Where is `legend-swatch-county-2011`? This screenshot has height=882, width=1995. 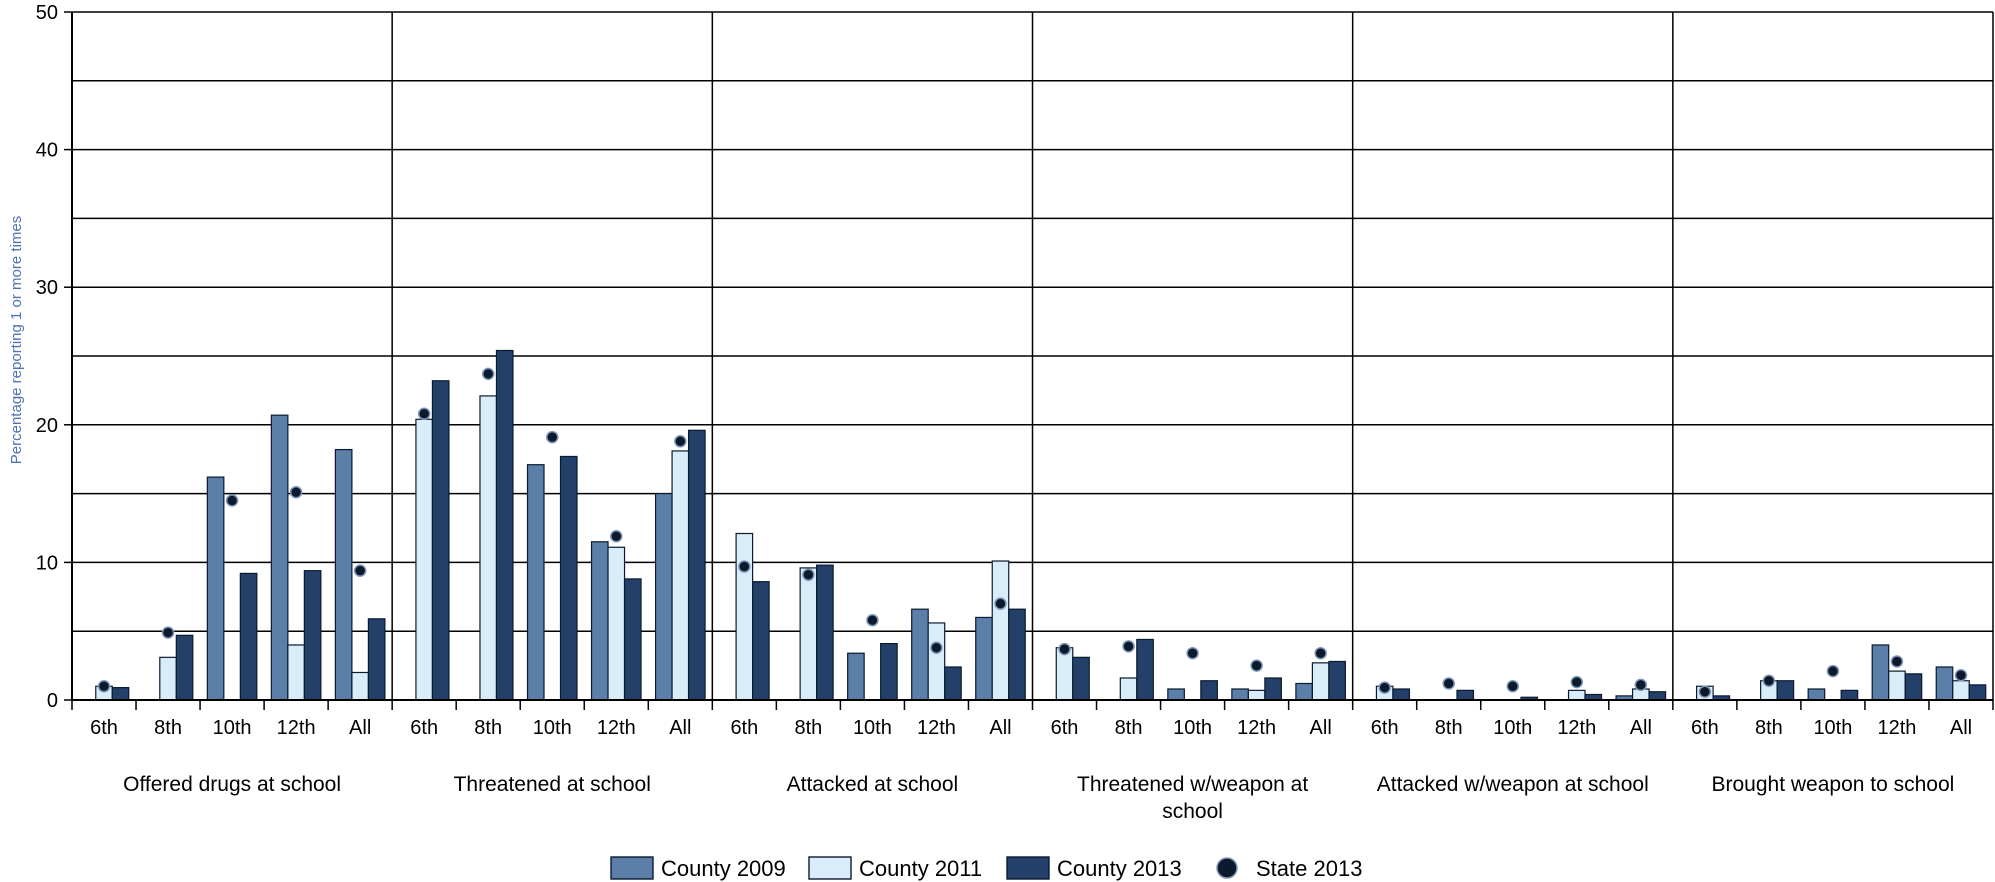
legend-swatch-county-2011 is located at coordinates (830, 868).